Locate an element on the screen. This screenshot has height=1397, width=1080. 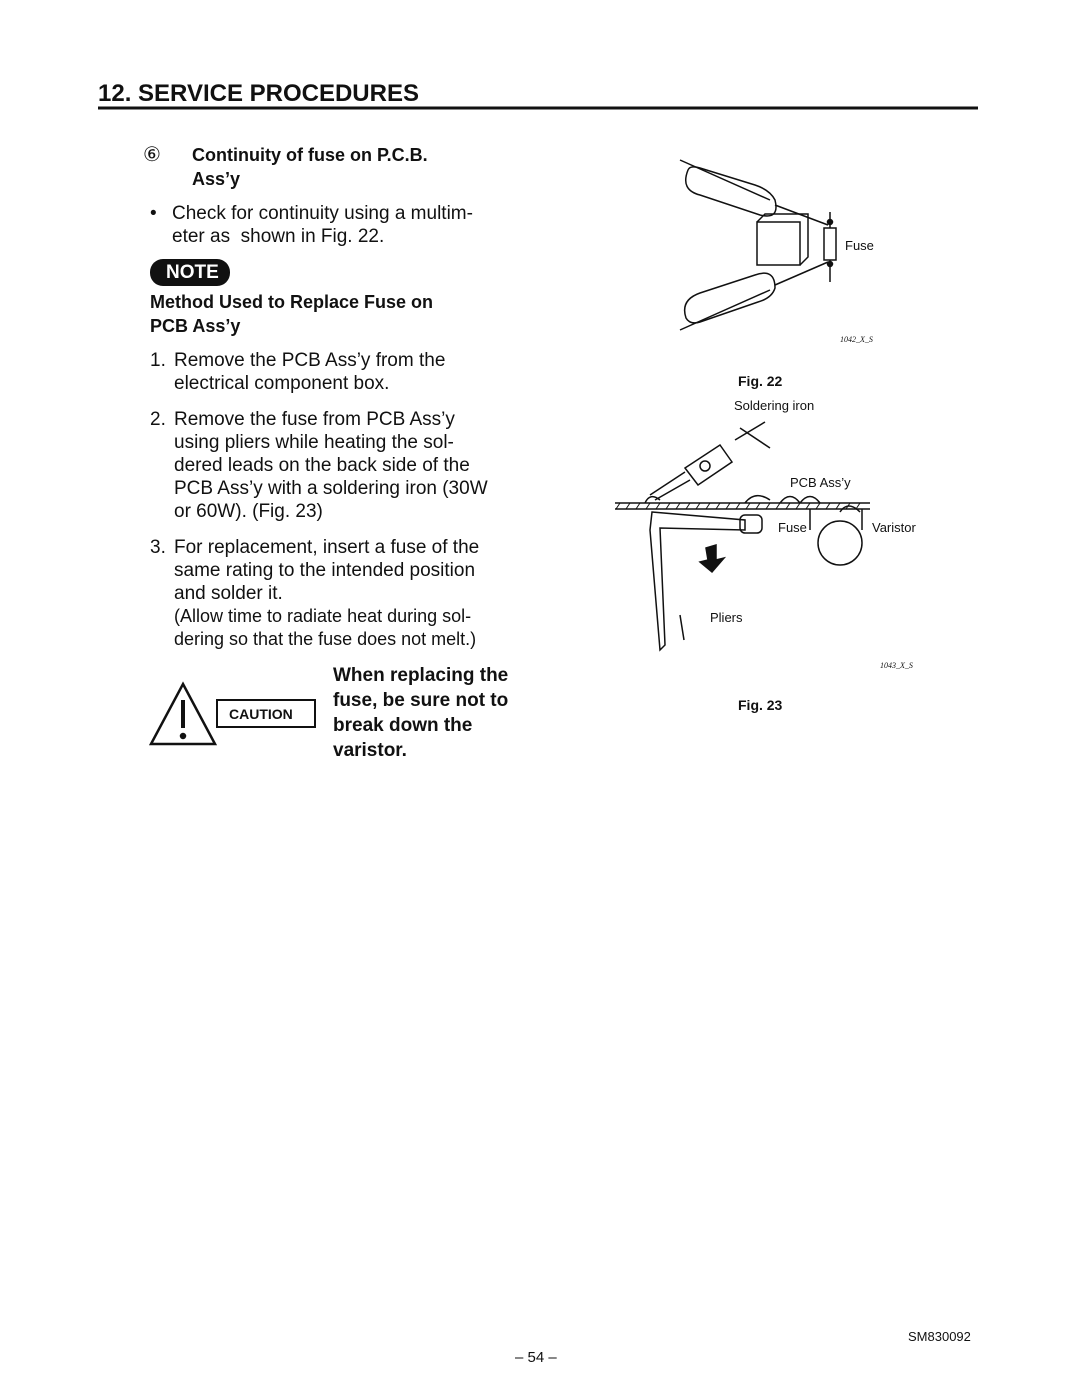
step-text: same rating to the intended position is located at coordinates (325, 570).